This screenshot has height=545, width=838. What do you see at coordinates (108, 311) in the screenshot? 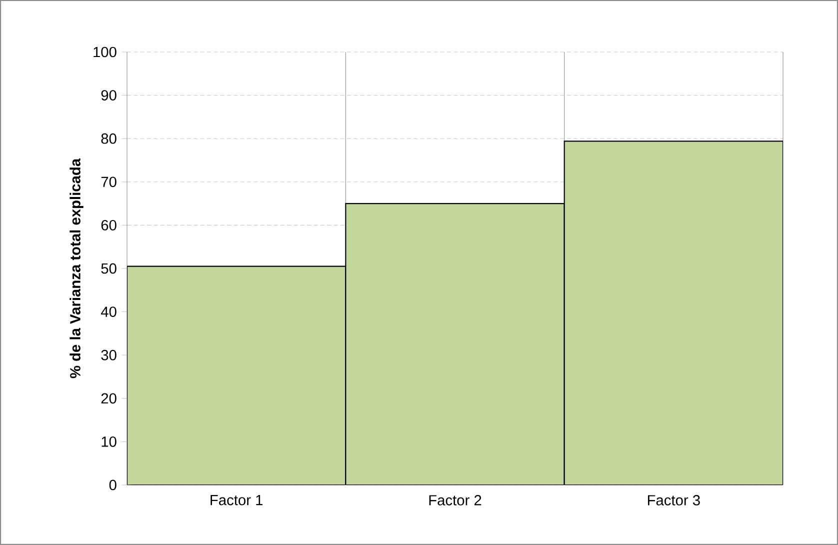
I see `y-tick-label: 40` at bounding box center [108, 311].